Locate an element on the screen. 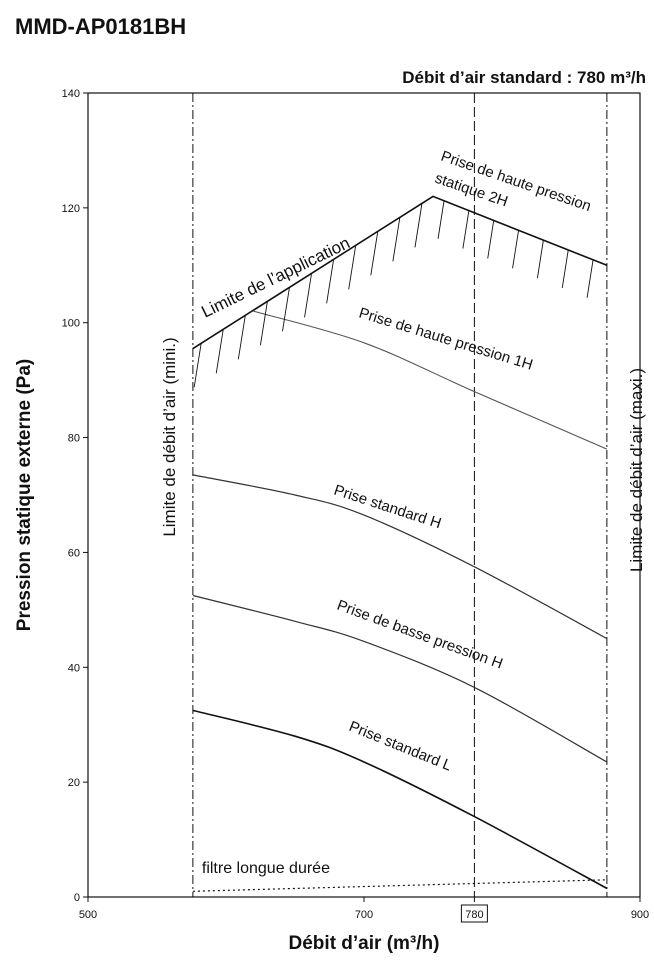  y-tick-label: 100 is located at coordinates (71, 324).